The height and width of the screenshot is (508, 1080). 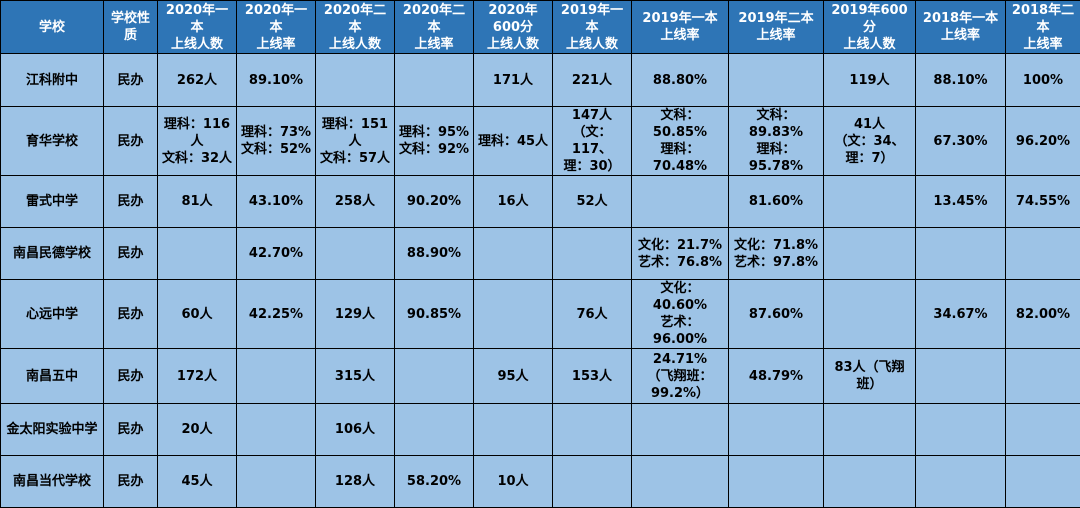 I want to click on column-header: 2019年二本 上线率, so click(x=776, y=27).